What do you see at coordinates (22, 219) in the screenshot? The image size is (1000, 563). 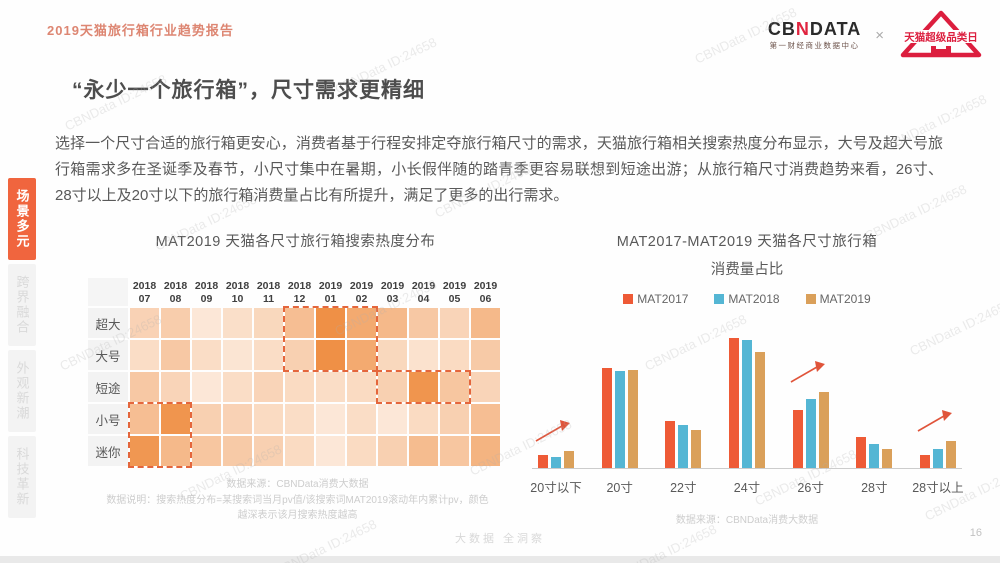 I see `sidebar-tab-1: 场景多元` at bounding box center [22, 219].